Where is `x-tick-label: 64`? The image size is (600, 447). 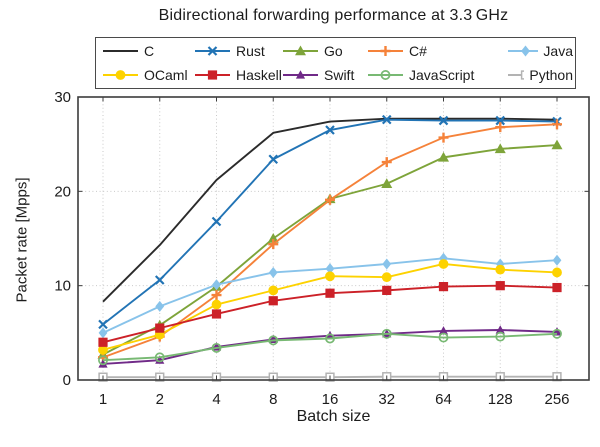
x-tick-label: 64 is located at coordinates (443, 399).